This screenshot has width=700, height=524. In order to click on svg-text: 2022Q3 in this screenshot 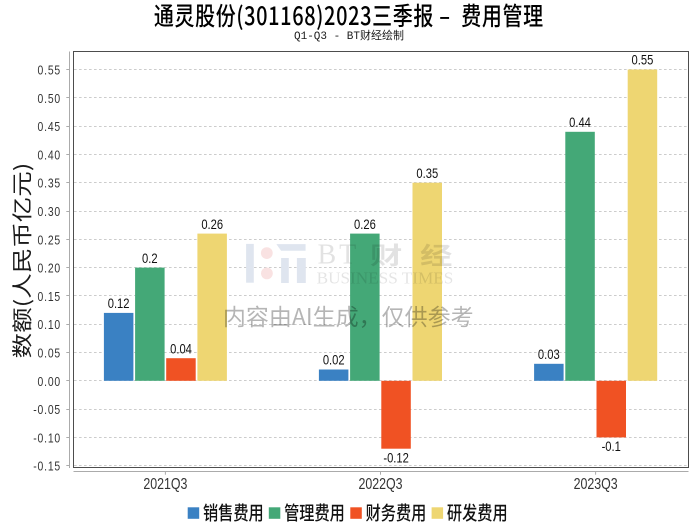, I will do `click(380, 484)`.